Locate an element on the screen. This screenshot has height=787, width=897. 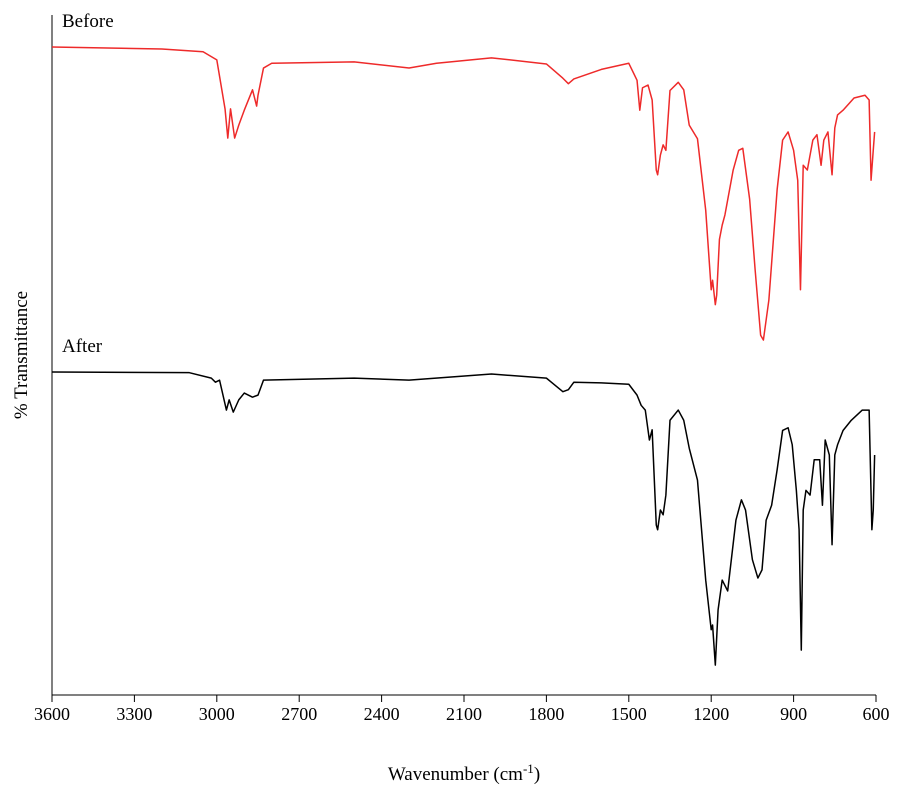
x-axis-label: Wavenumber (cm-1) is located at coordinates (464, 773).